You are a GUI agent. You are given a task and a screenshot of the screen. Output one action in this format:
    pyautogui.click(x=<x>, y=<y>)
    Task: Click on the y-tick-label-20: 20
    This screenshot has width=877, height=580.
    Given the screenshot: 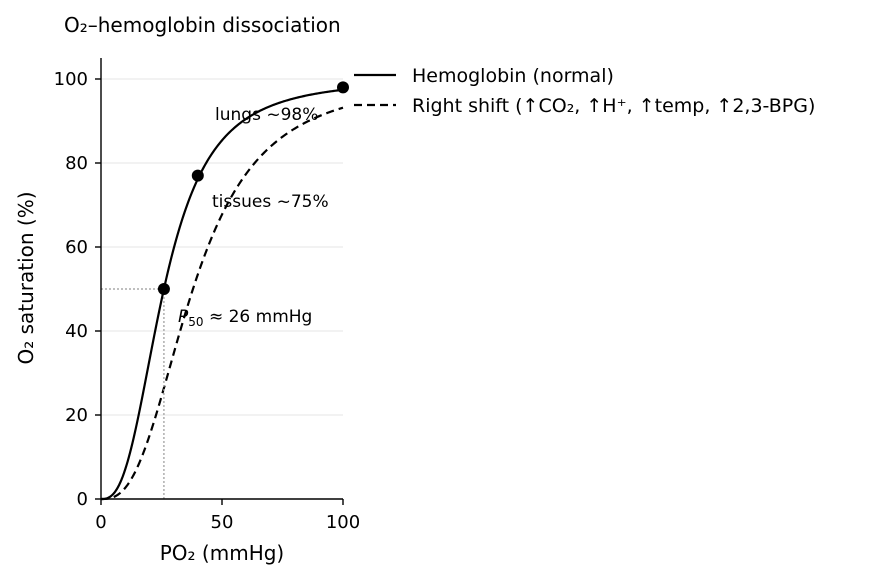 What is the action you would take?
    pyautogui.click(x=76, y=415)
    